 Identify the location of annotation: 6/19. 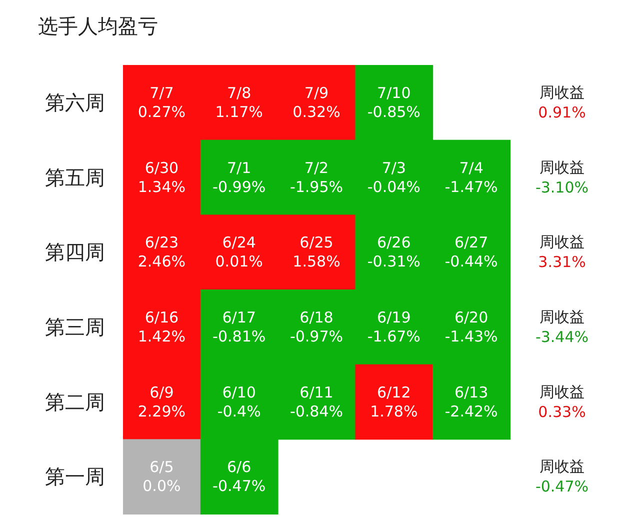
(394, 317).